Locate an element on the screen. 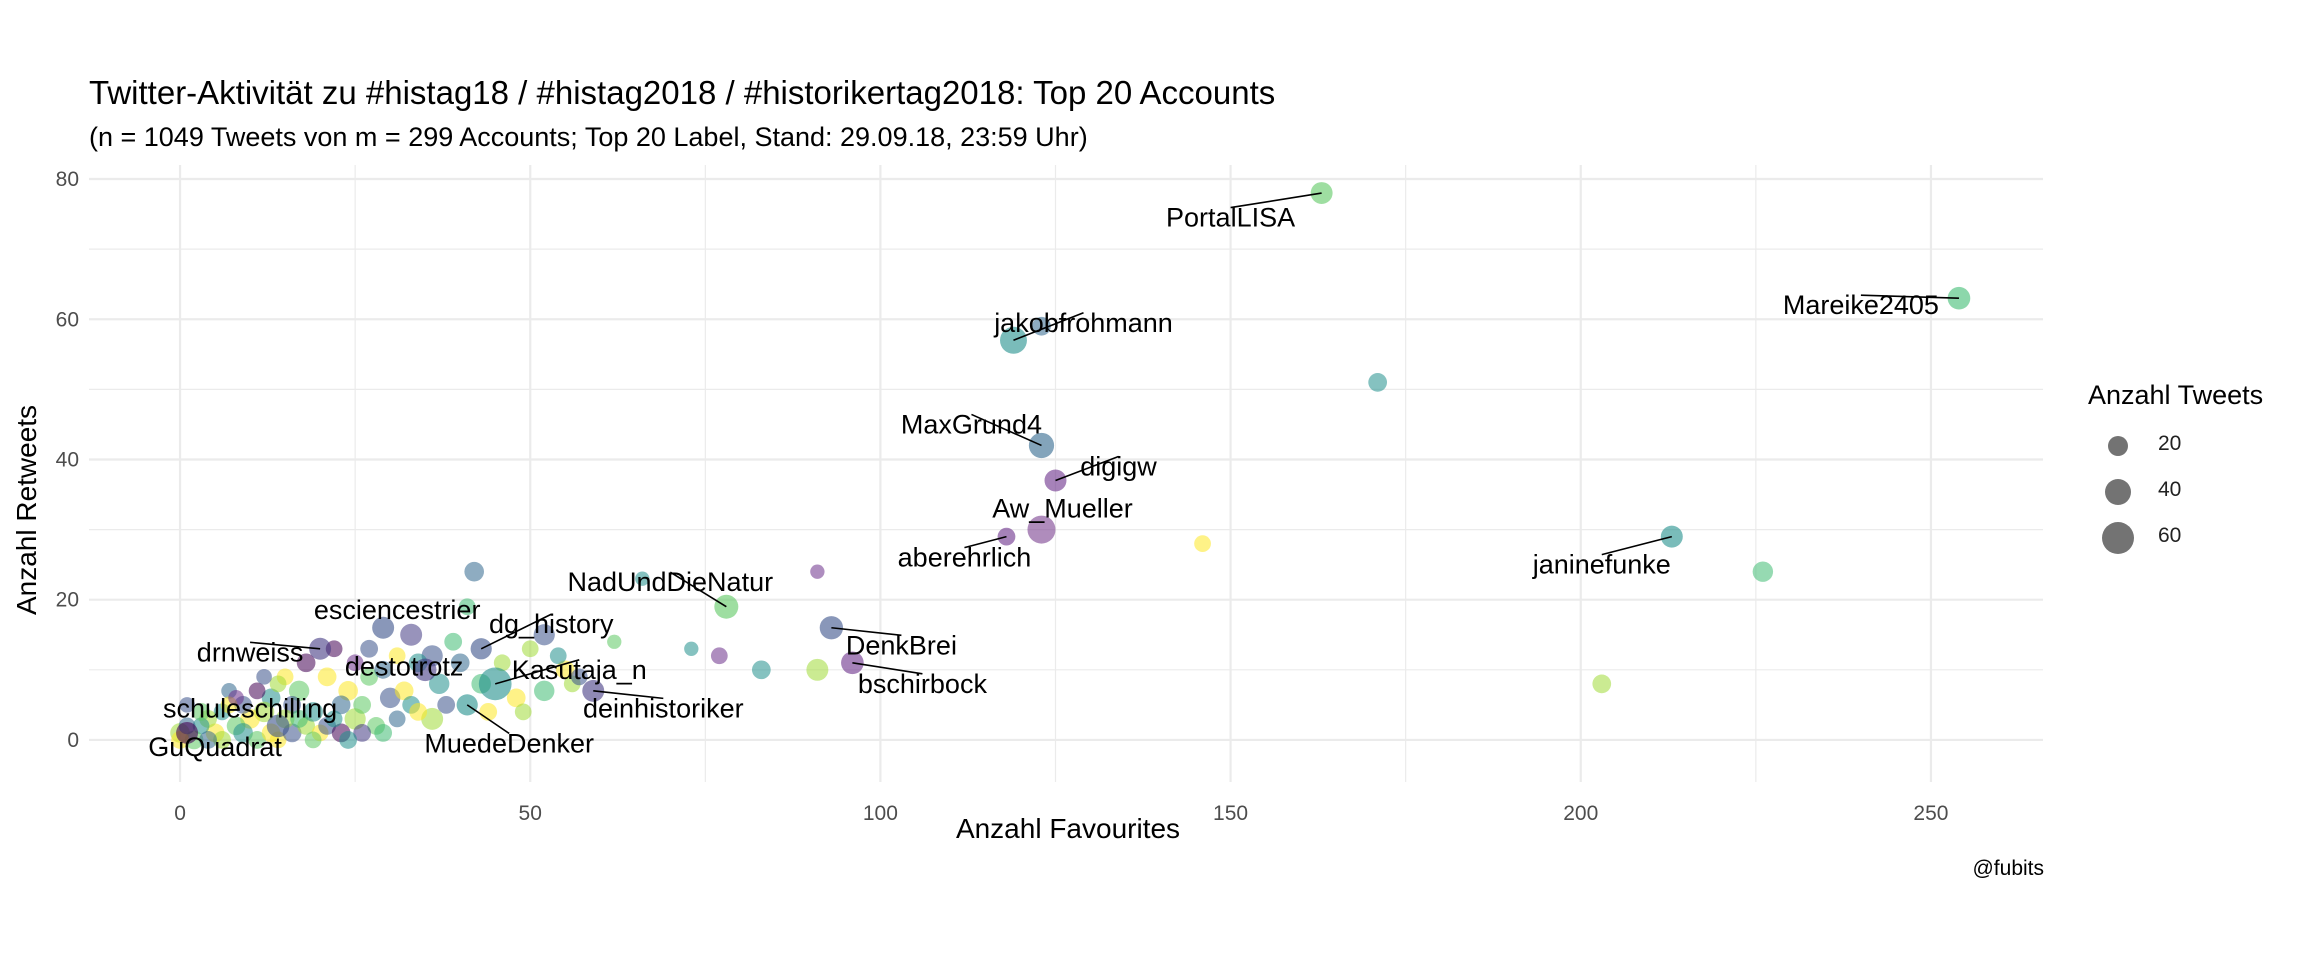 The image size is (2304, 960). y-tick-label: 0 is located at coordinates (73, 740).